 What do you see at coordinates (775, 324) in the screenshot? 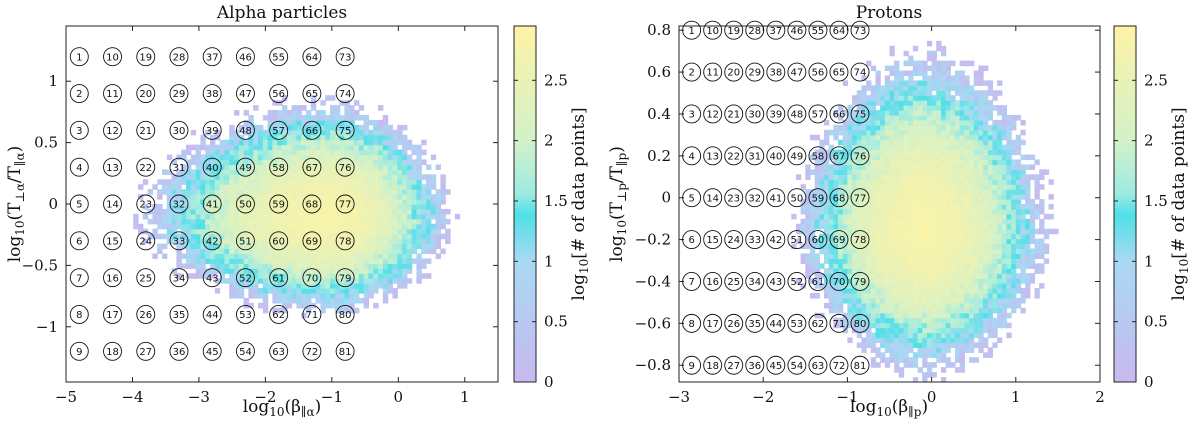
I see `bin-number: 44` at bounding box center [775, 324].